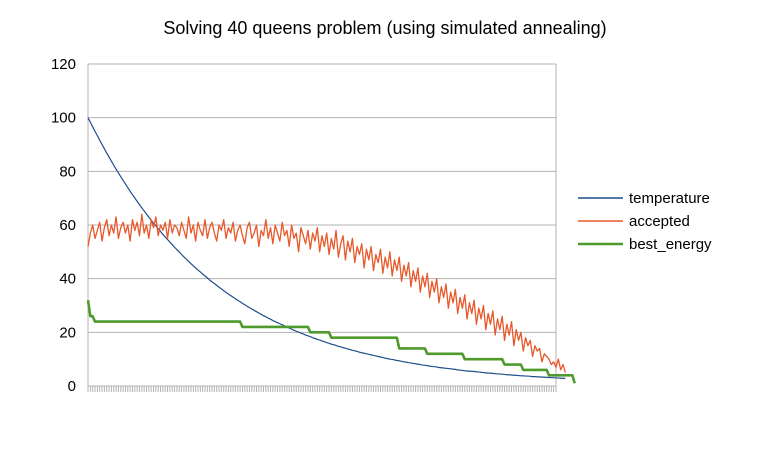 The height and width of the screenshot is (449, 763). What do you see at coordinates (322, 388) in the screenshot?
I see `x-axis-ticks` at bounding box center [322, 388].